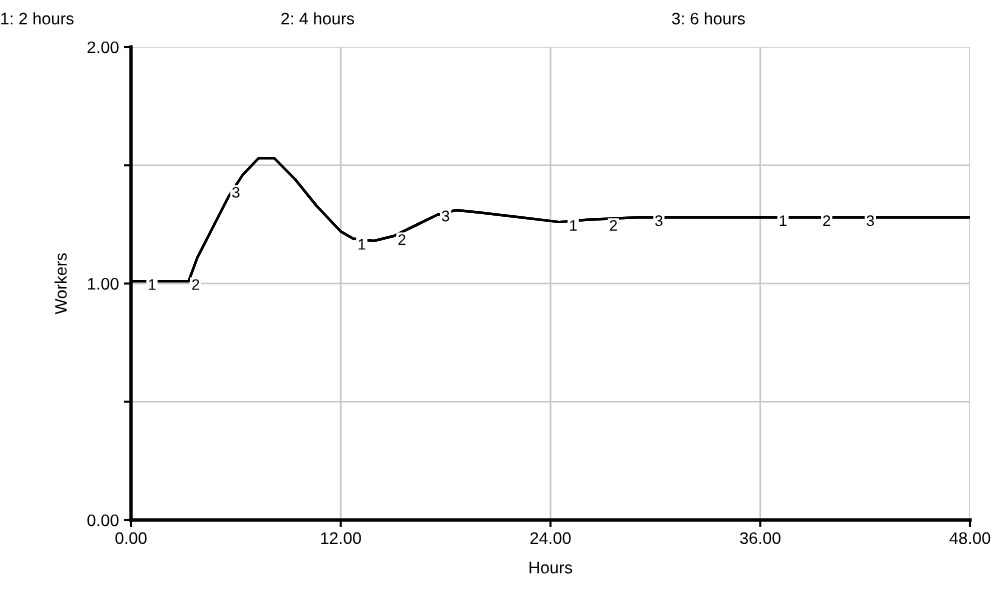 The image size is (1002, 594). Describe the element at coordinates (551, 567) in the screenshot. I see `x-axis-title: Hours` at that location.